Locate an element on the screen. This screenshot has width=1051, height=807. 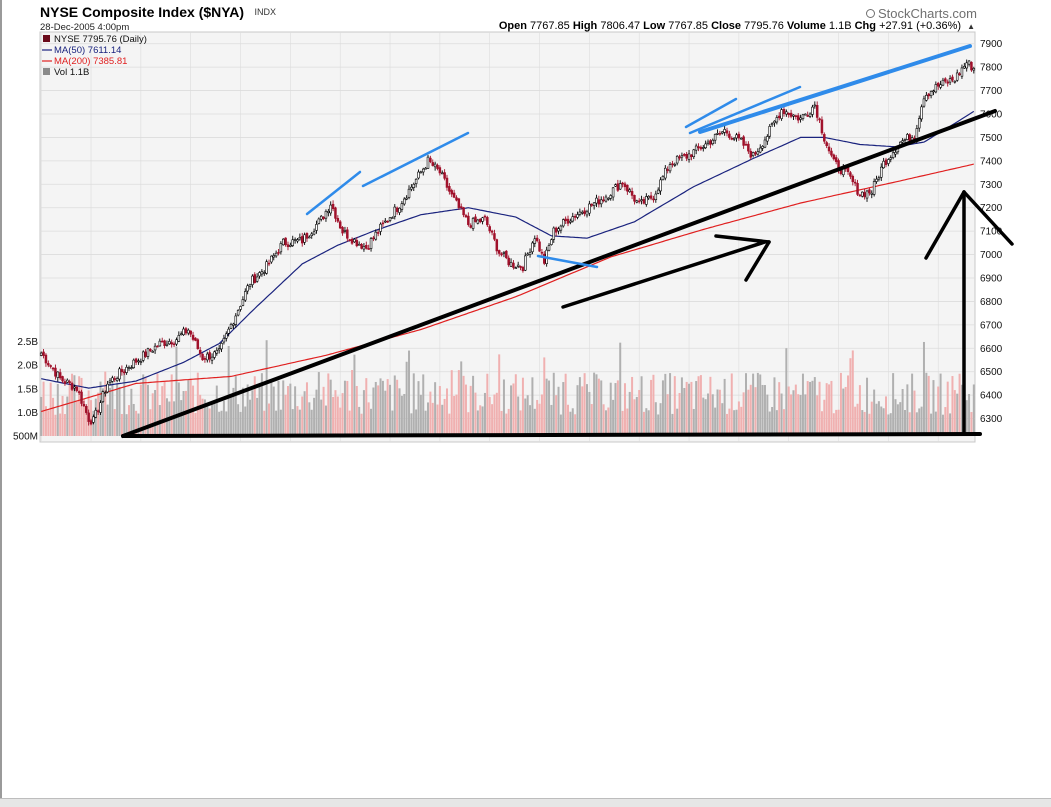
brand-logo: StockCharts.com is located at coordinates (921, 13).